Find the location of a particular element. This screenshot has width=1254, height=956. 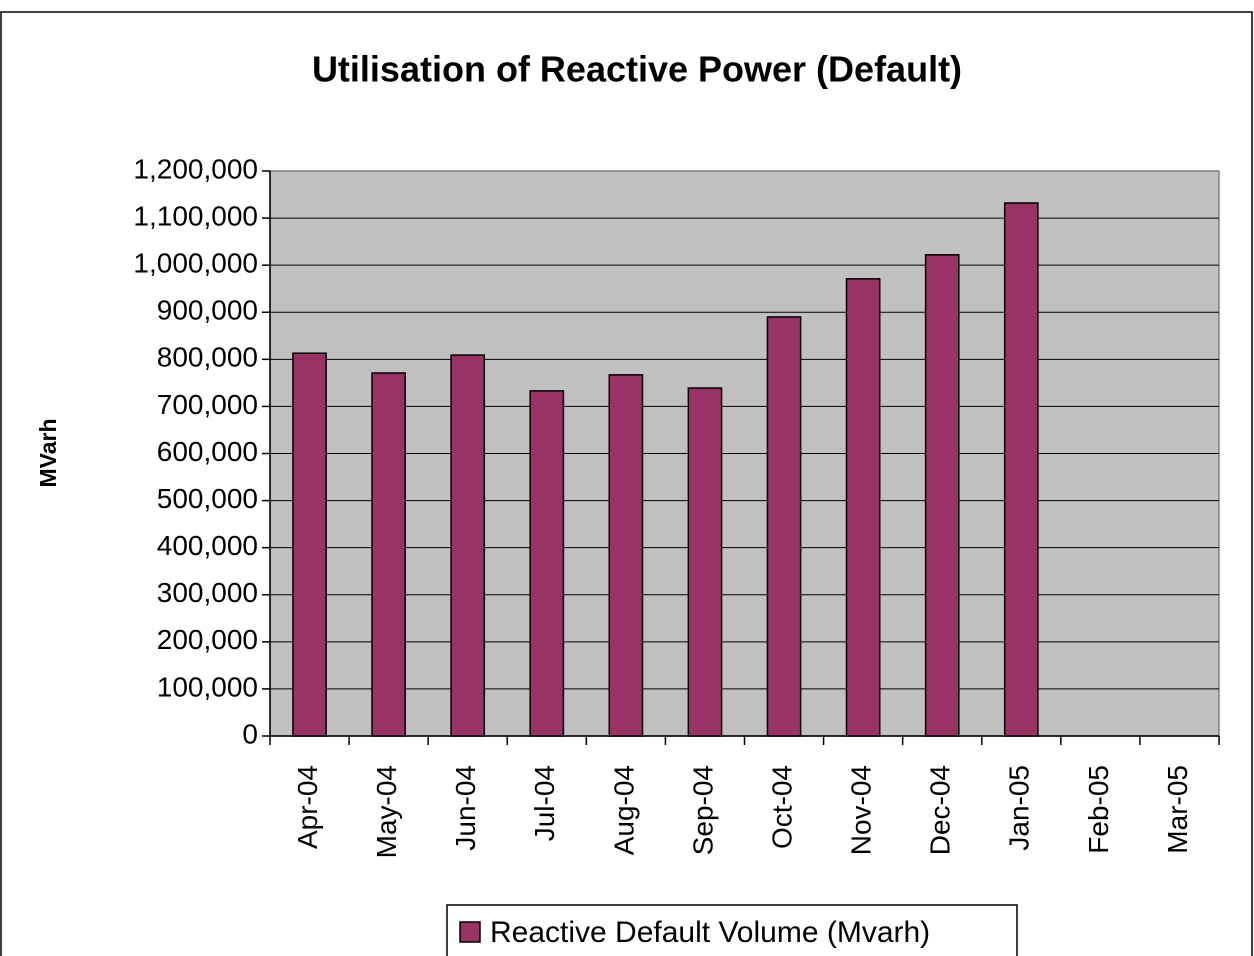

legend-label: Reactive Default Volume (Mvarh) is located at coordinates (710, 932).